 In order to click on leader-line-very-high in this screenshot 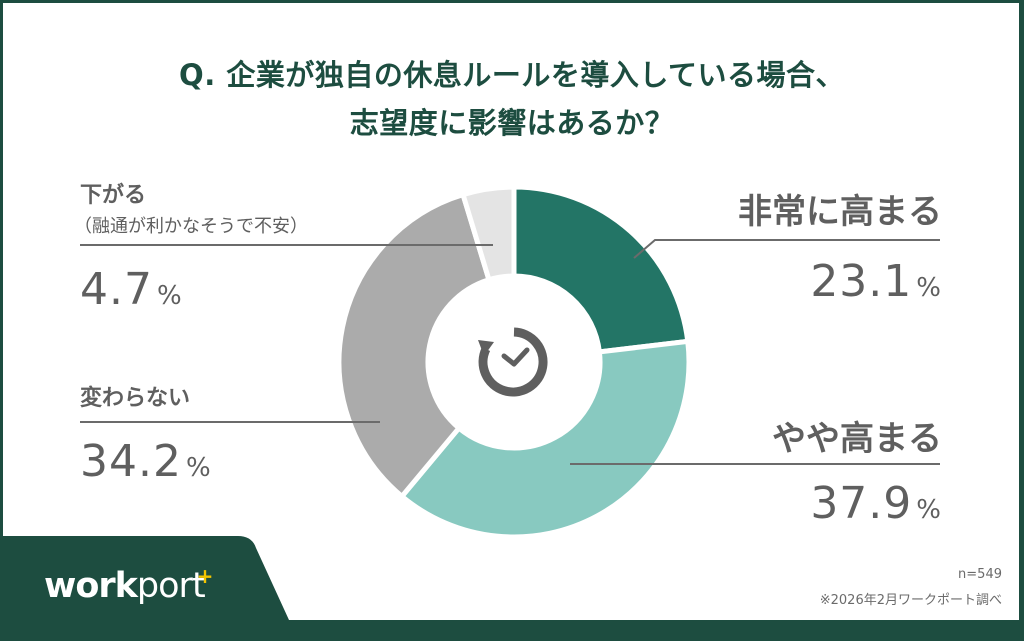, I will do `click(786, 249)`.